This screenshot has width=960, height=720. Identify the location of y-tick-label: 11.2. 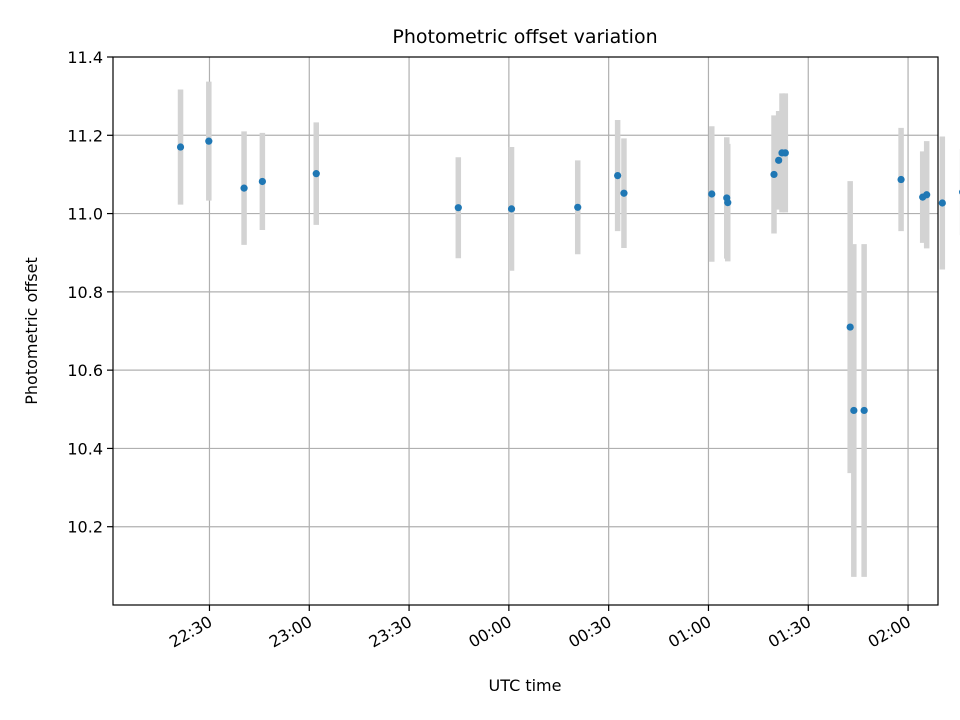
(85, 135).